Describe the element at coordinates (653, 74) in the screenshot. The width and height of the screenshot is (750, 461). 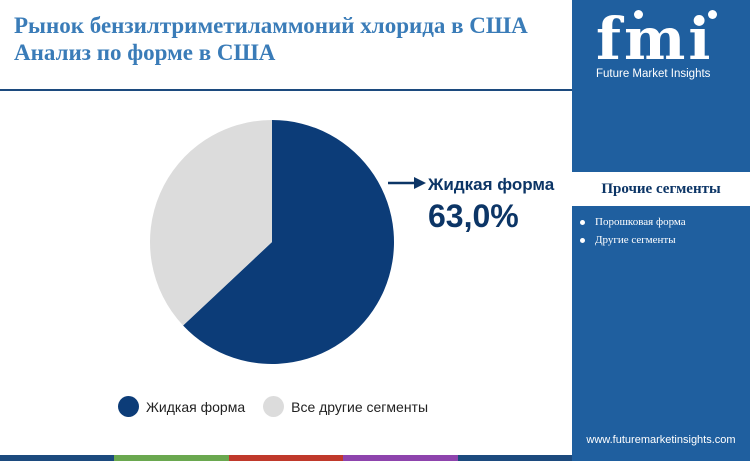
I see `logo-subtitle: Future Market Insights` at that location.